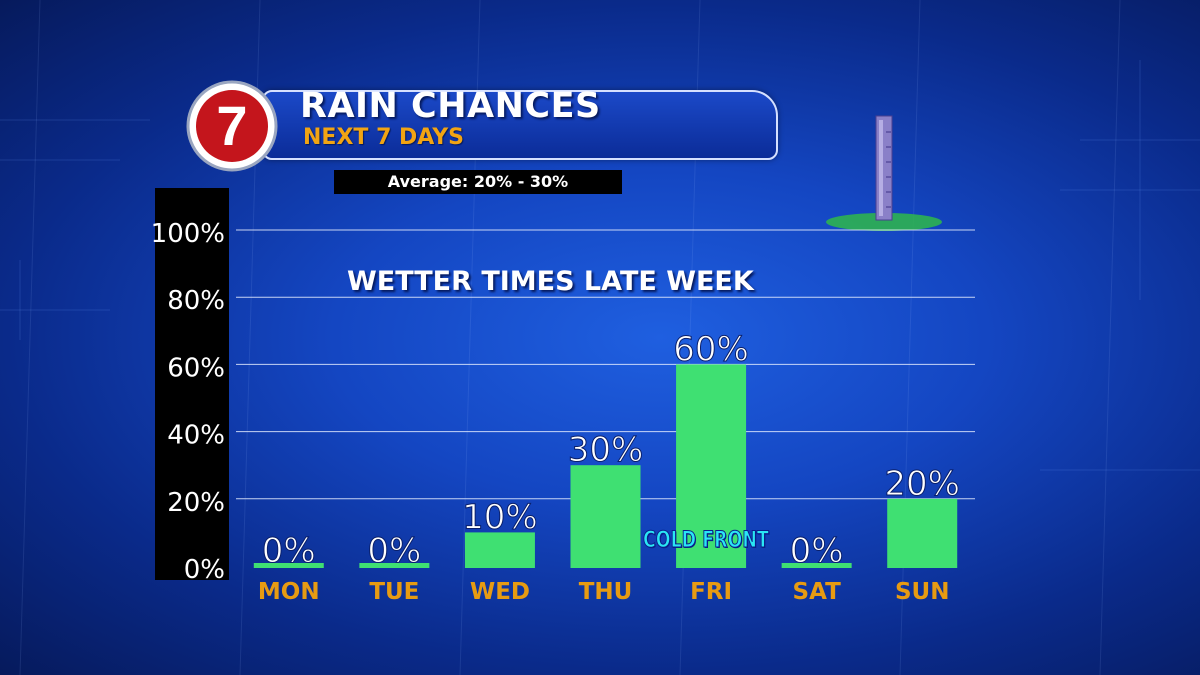  I want to click on bar-mon, so click(288, 565).